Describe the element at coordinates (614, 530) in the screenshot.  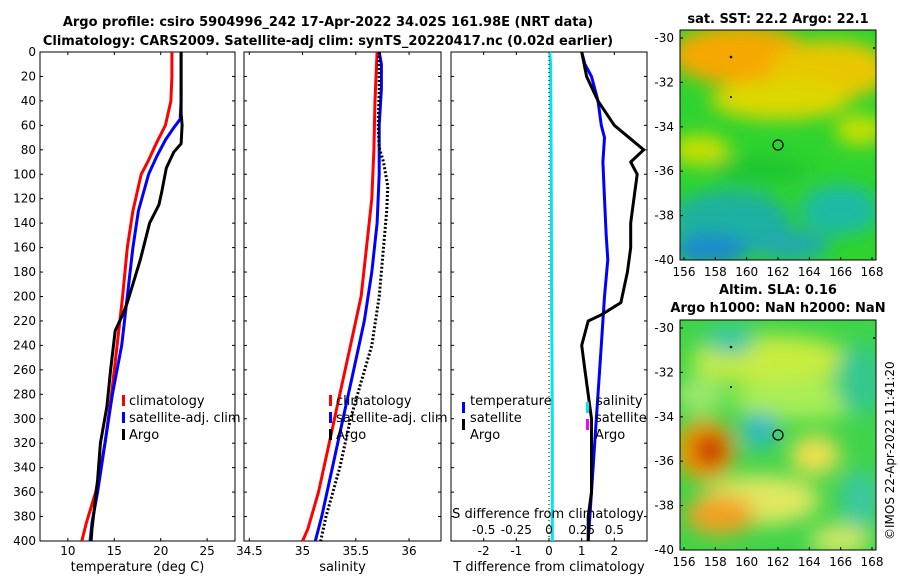
I see `s-tick-label: 0.5` at that location.